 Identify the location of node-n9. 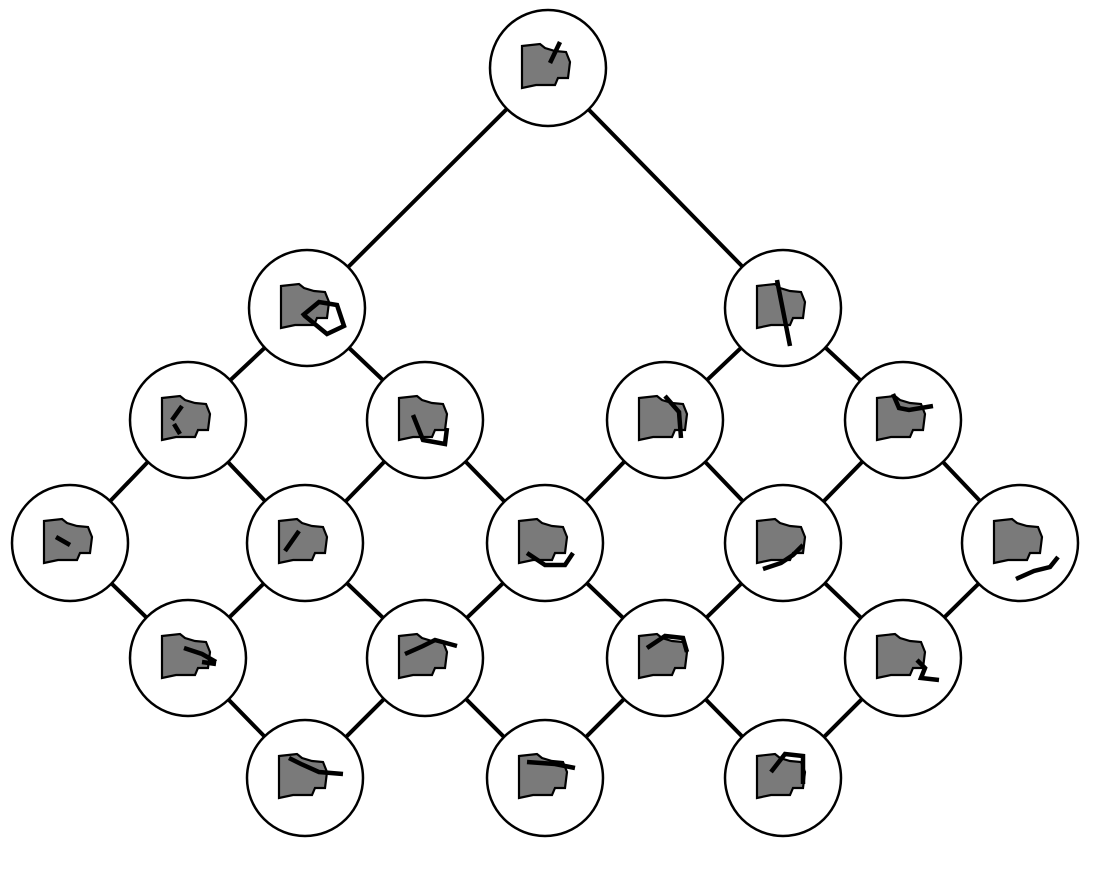
(545, 543).